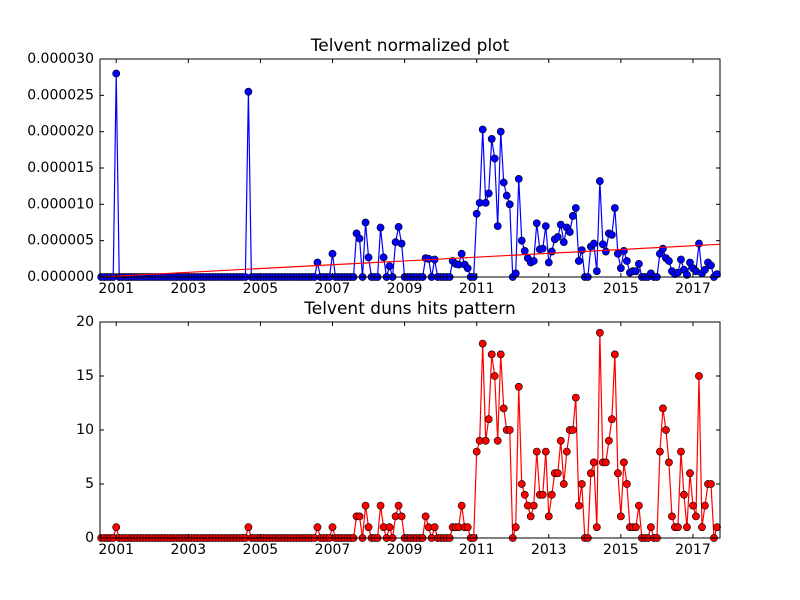 This screenshot has height=600, width=800. Describe the element at coordinates (405, 289) in the screenshot. I see `x-tick-label: 2009` at that location.